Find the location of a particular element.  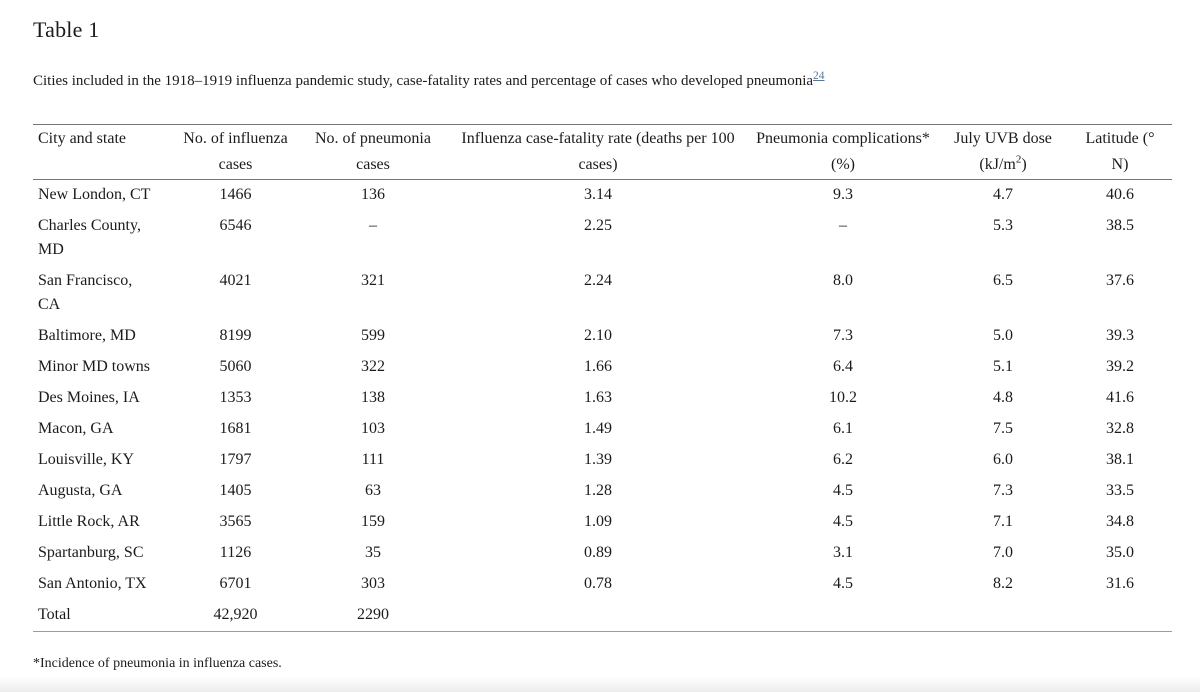

value-cell: 1.09 is located at coordinates (598, 521).